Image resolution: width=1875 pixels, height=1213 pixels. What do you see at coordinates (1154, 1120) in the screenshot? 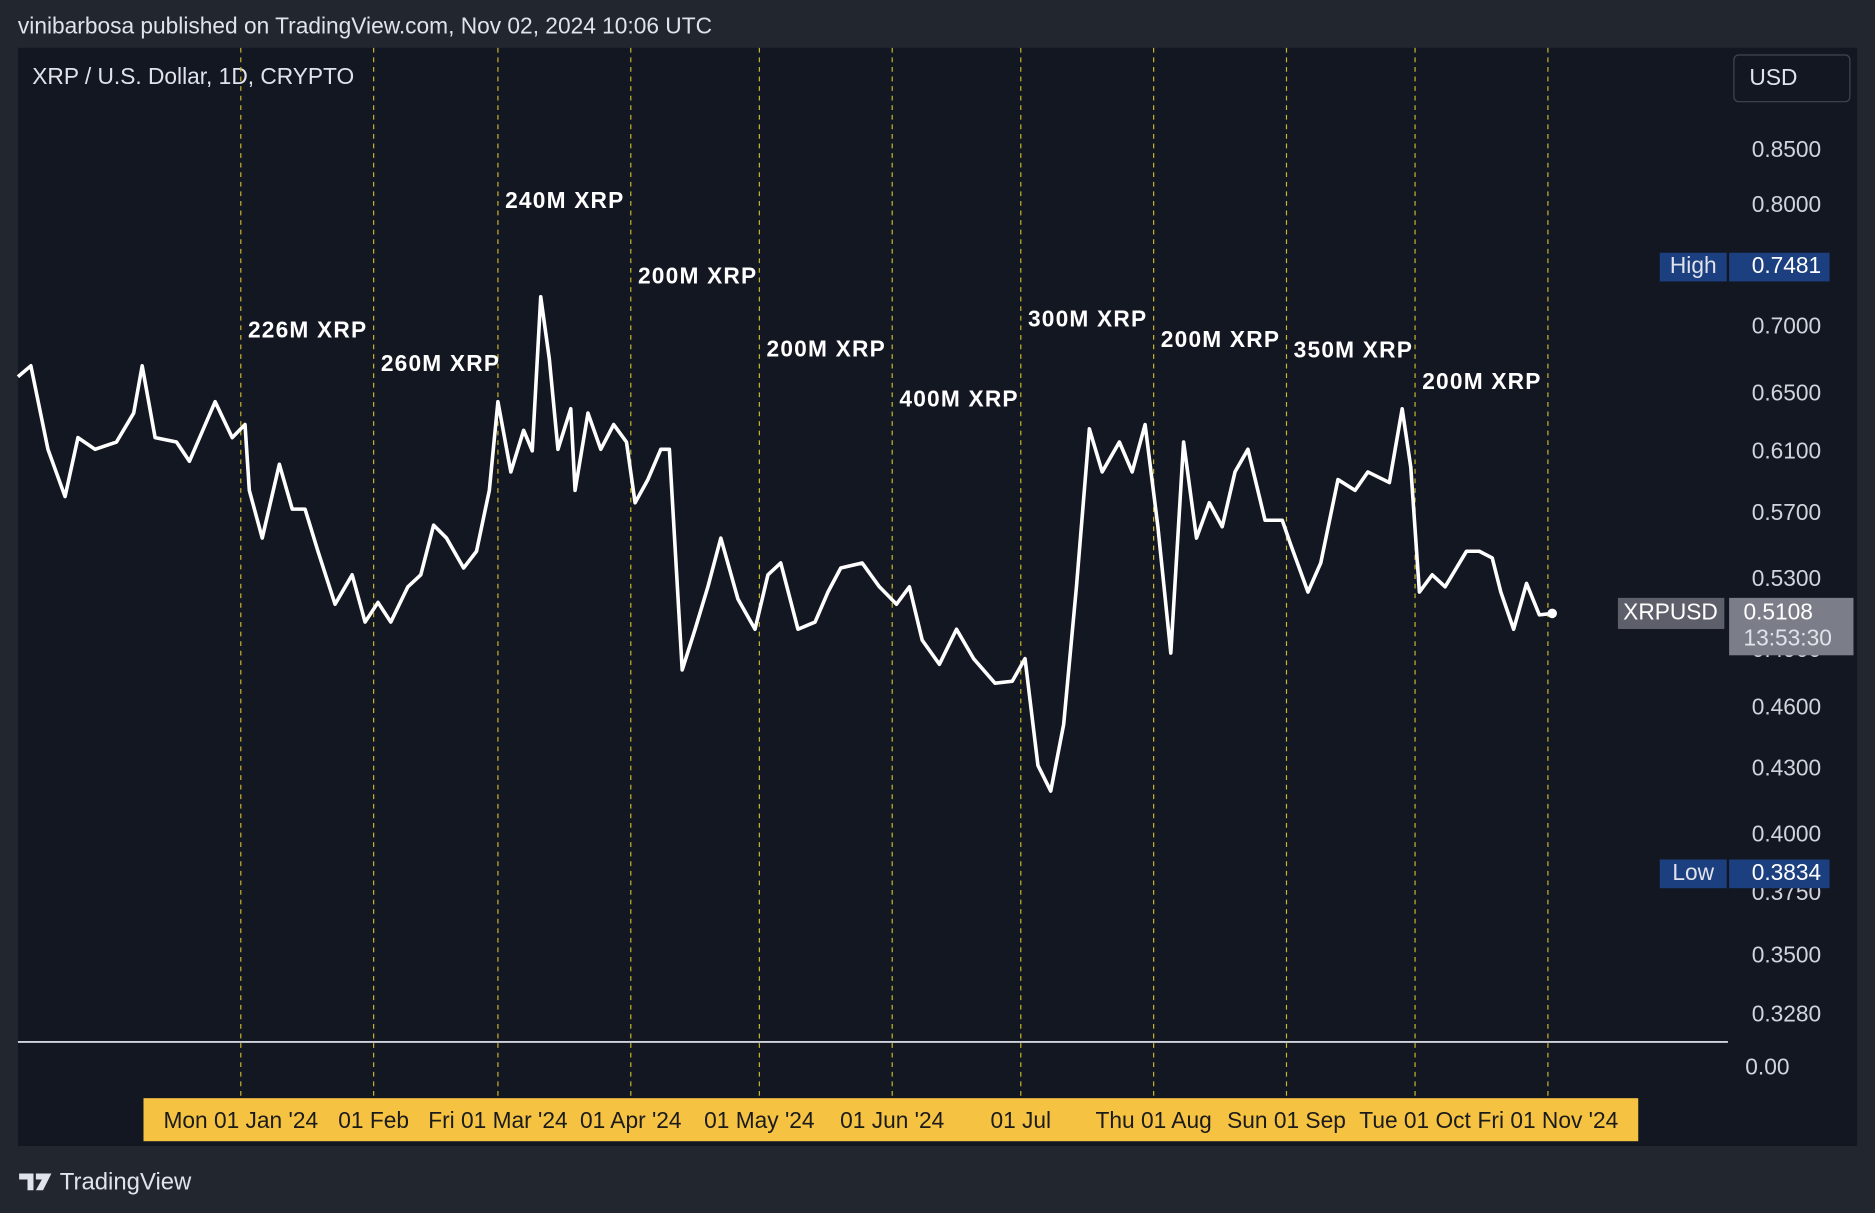
I see `x-tick-label: Thu 01 Aug` at bounding box center [1154, 1120].